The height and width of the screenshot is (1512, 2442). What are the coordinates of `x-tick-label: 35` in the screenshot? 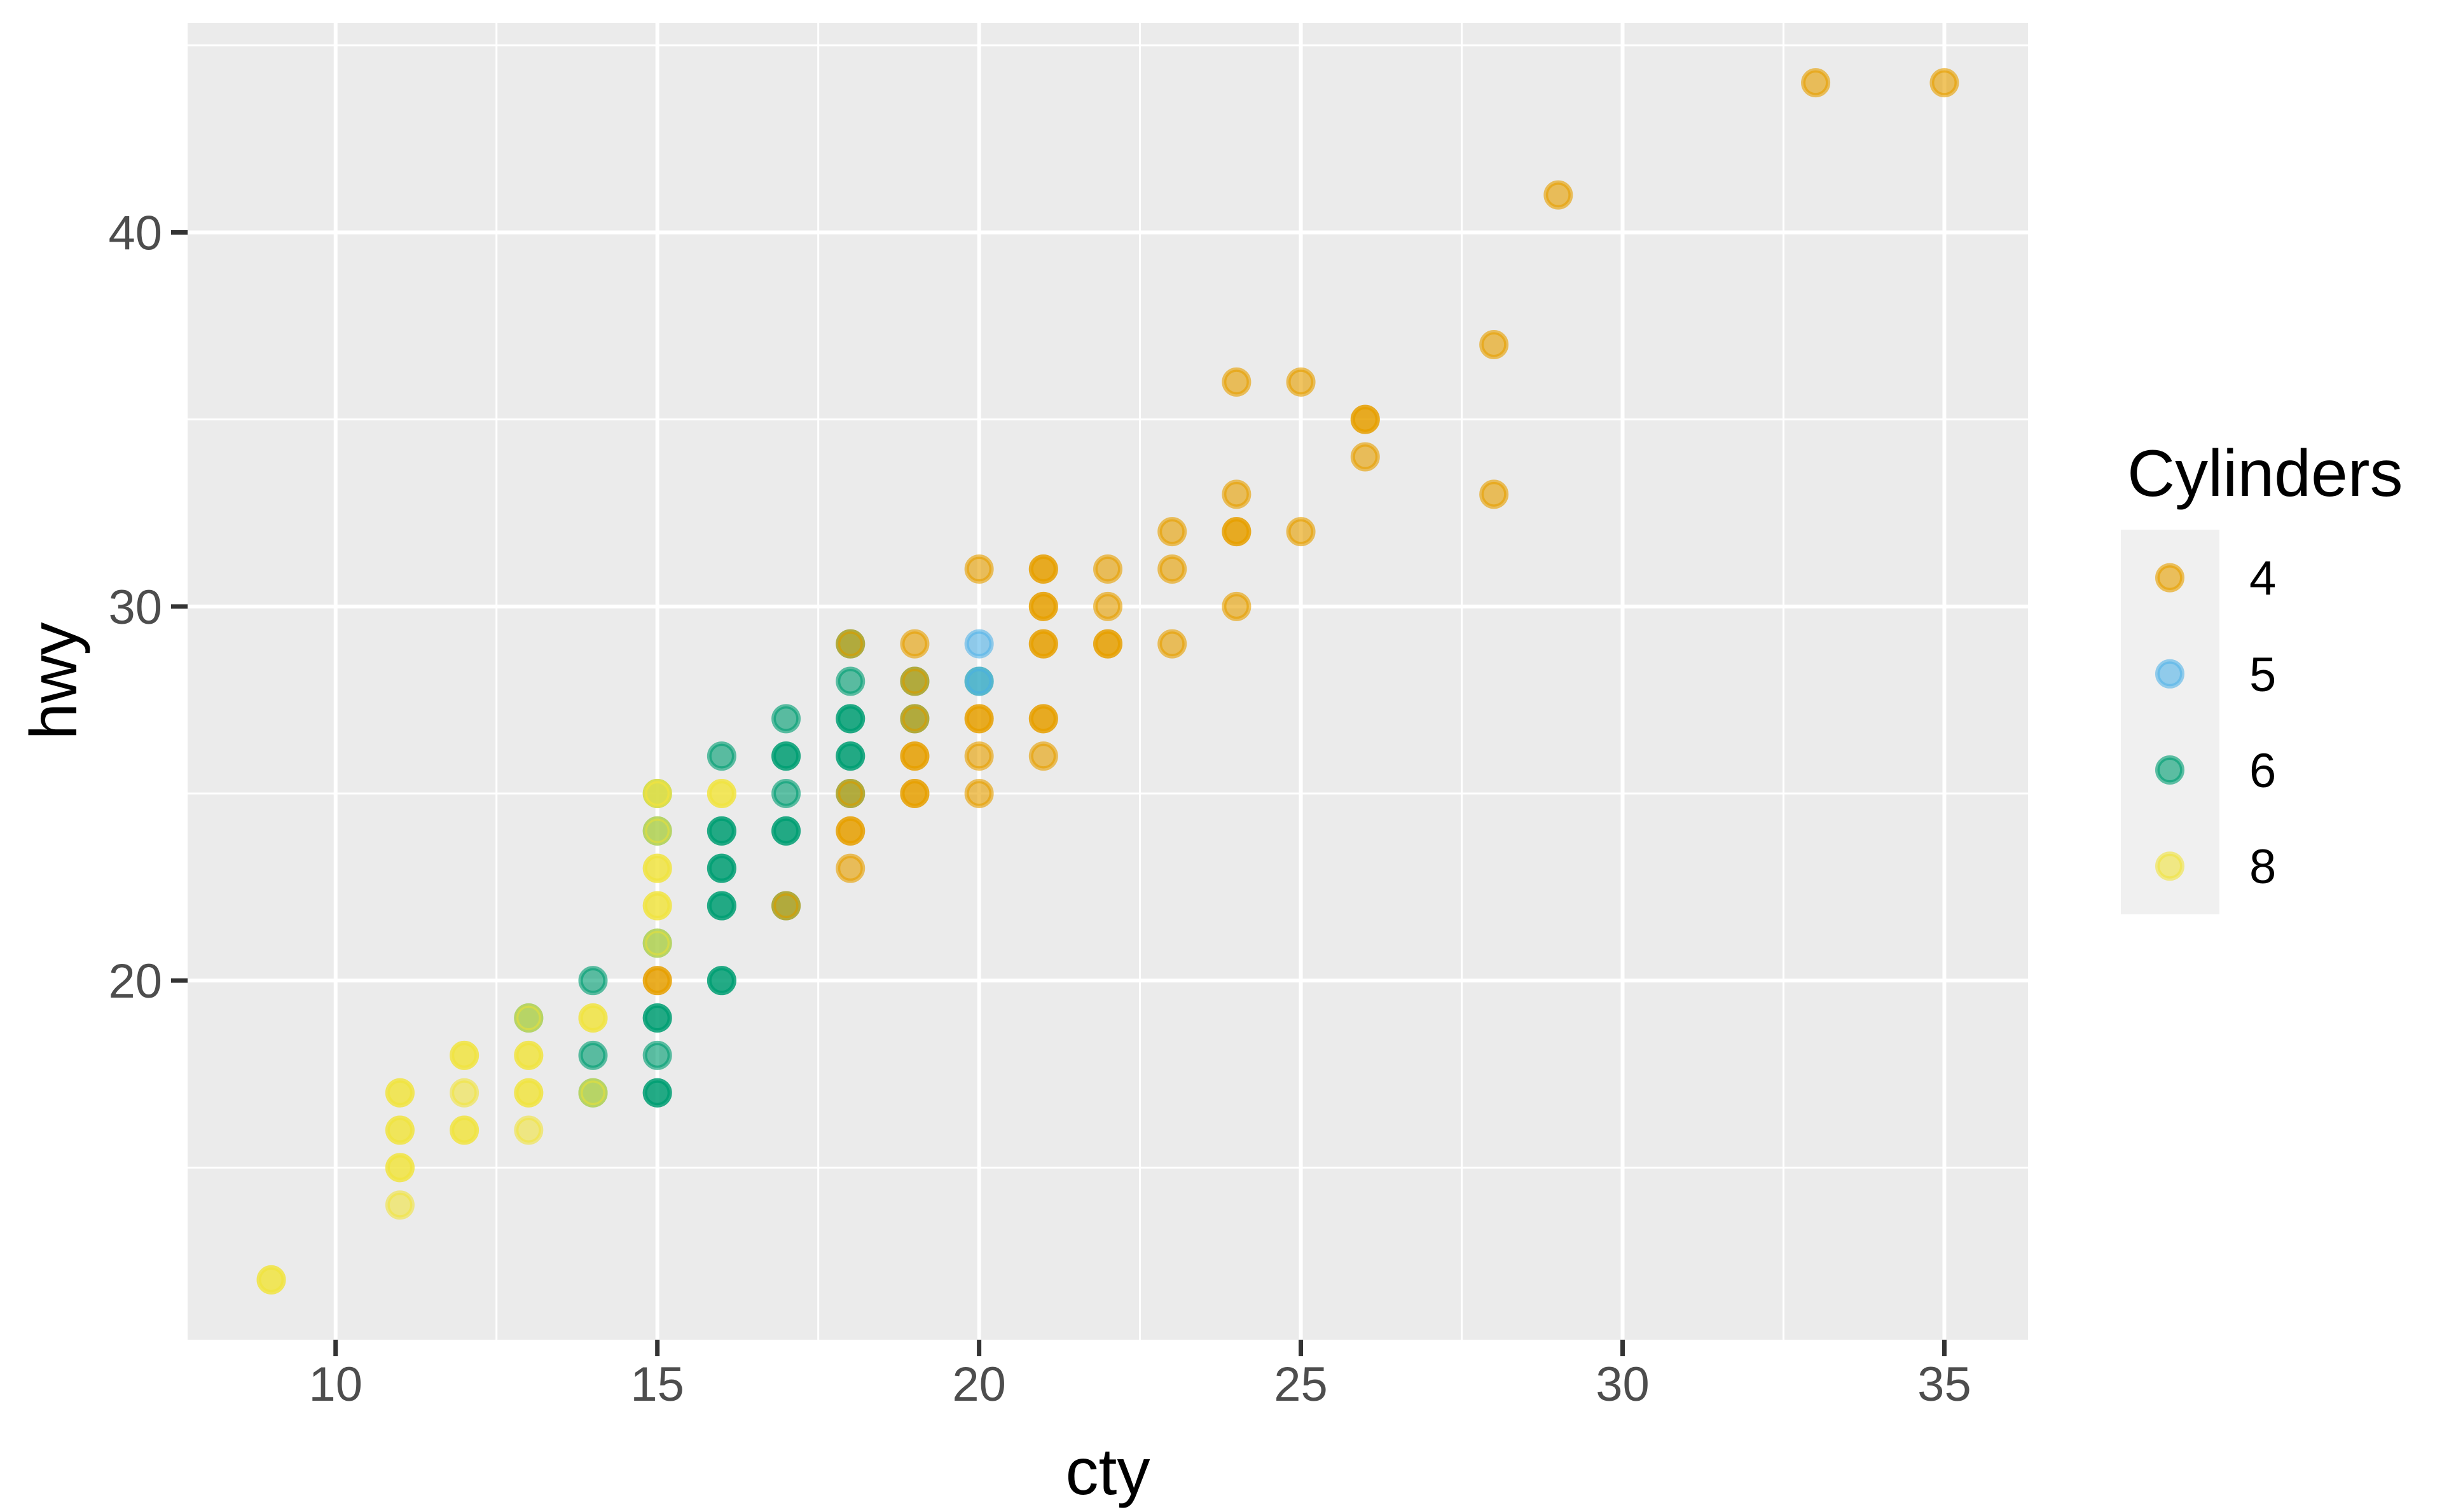 It's located at (1944, 1384).